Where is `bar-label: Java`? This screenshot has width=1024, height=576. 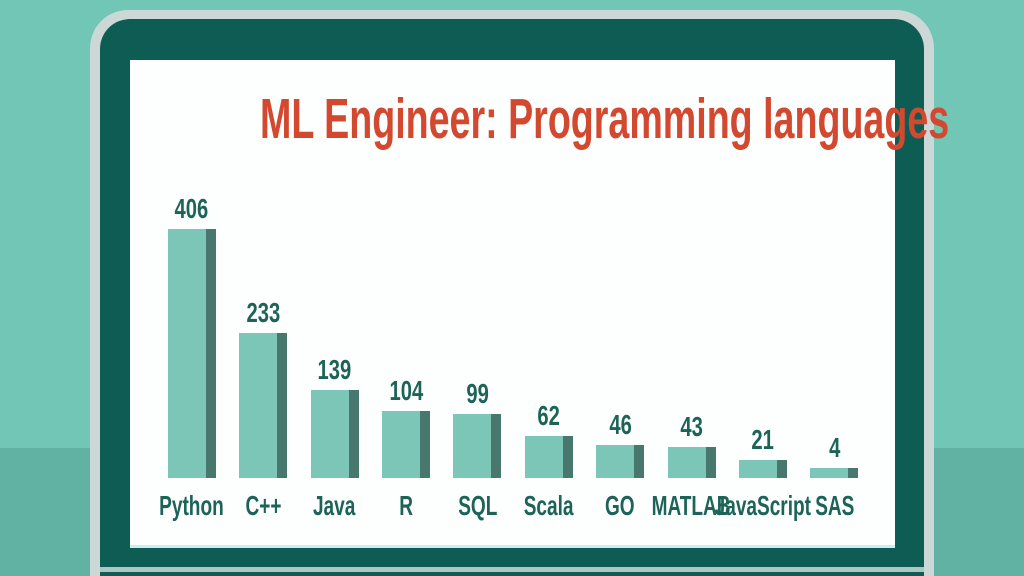 bar-label: Java is located at coordinates (334, 505).